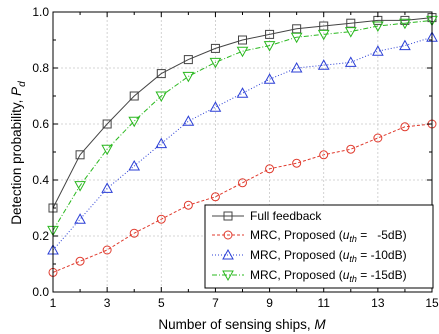 The width and height of the screenshot is (439, 334). I want to click on y-tick-label: 0.0, so click(40, 292).